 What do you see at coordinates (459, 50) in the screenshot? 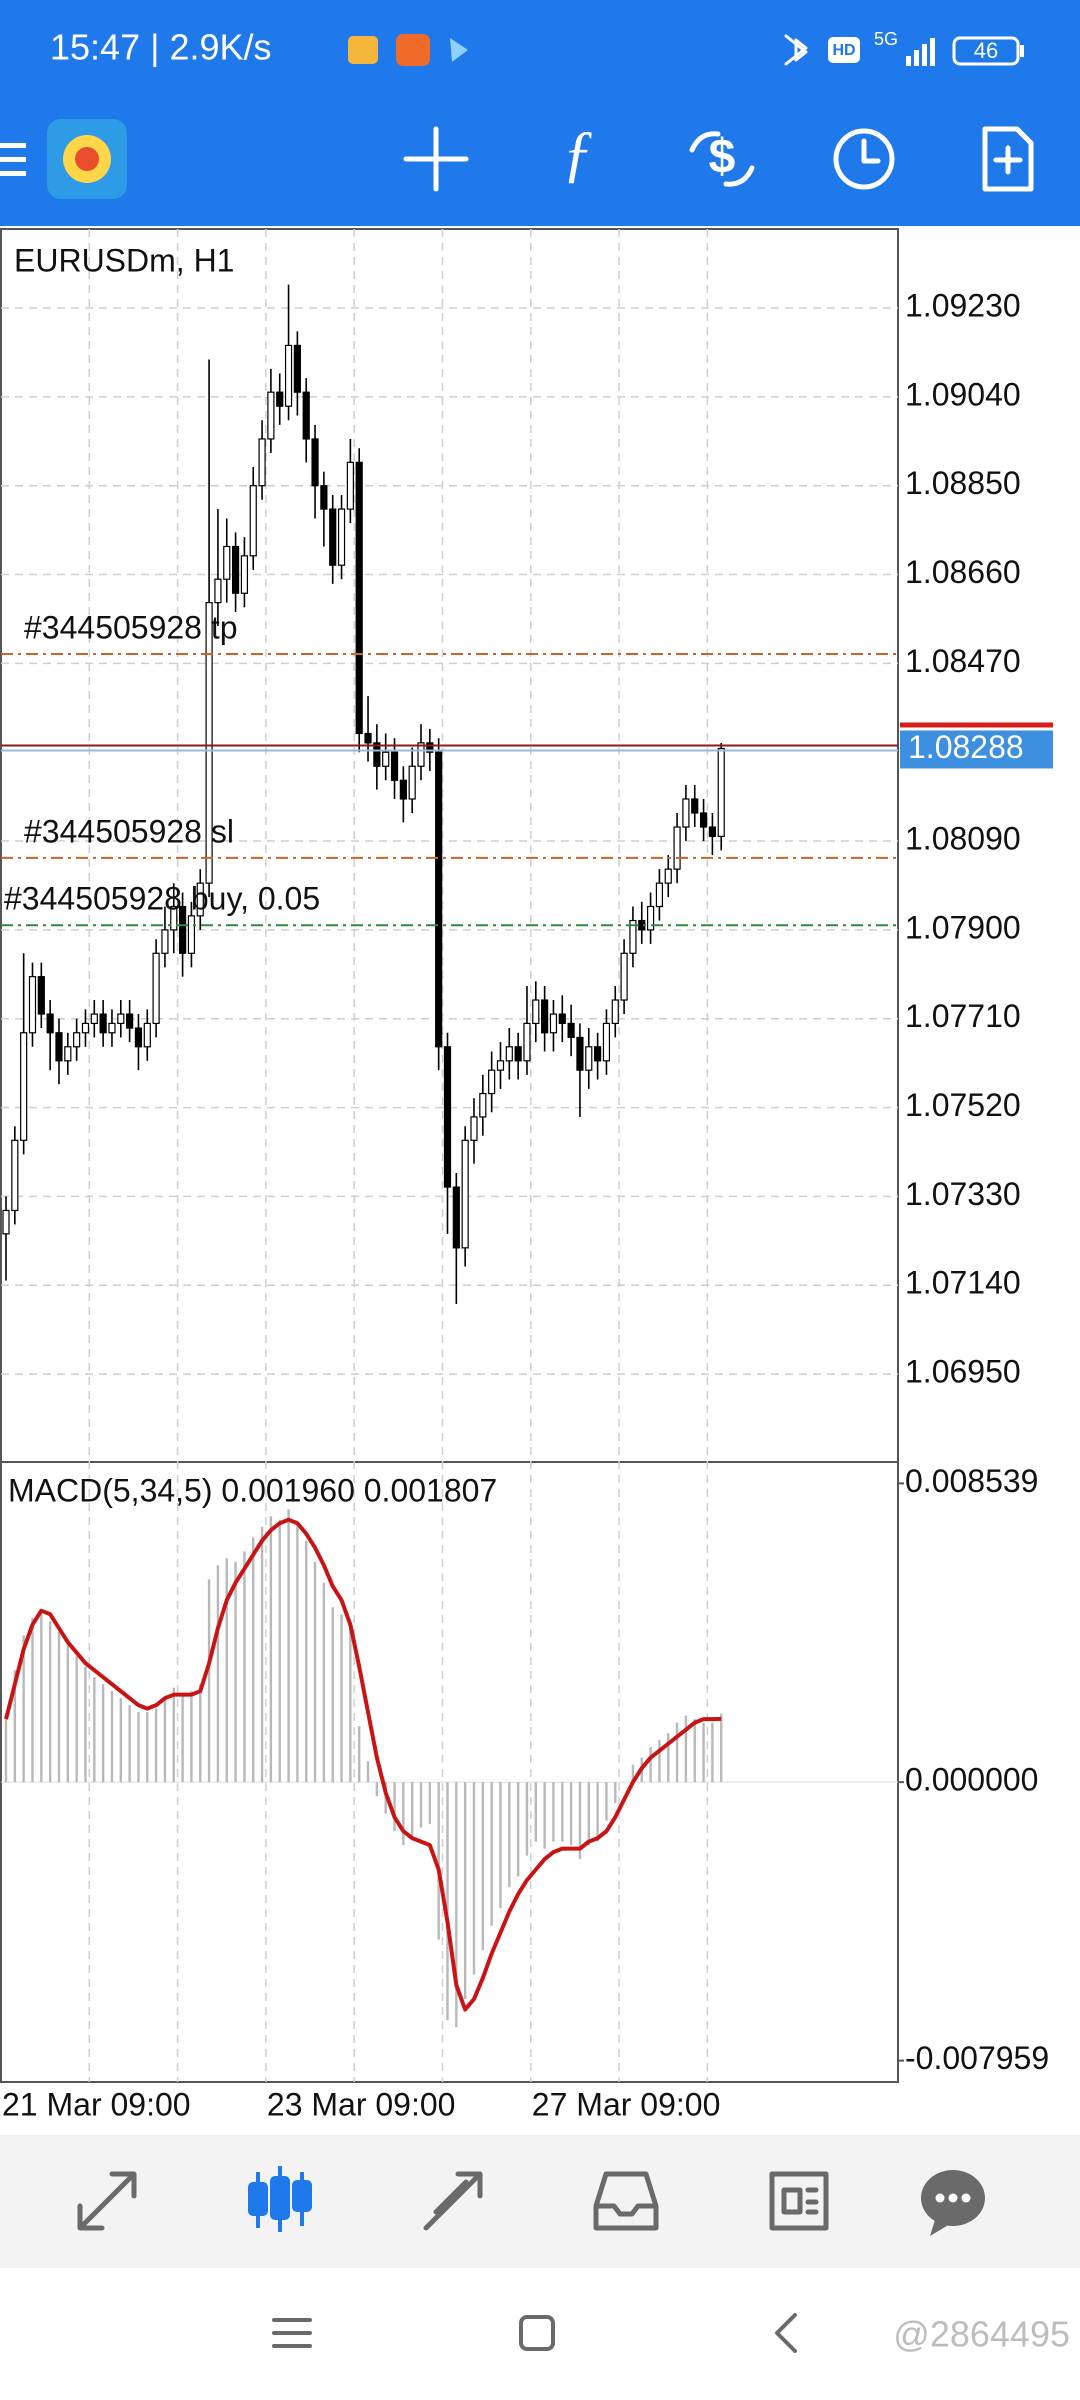
I see `status-icon` at bounding box center [459, 50].